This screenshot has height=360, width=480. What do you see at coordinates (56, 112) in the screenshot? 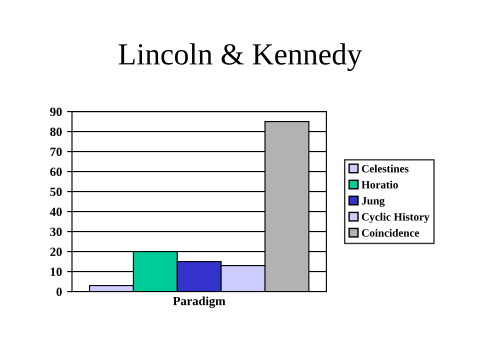
I see `y-tick-label: 90` at bounding box center [56, 112].